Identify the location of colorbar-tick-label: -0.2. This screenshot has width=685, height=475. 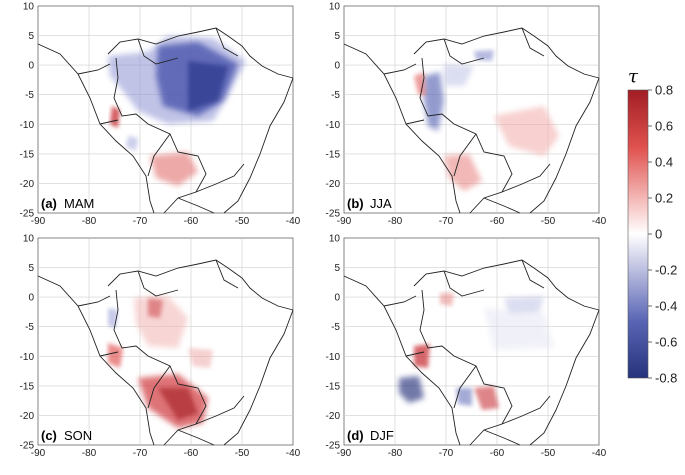
(666, 270).